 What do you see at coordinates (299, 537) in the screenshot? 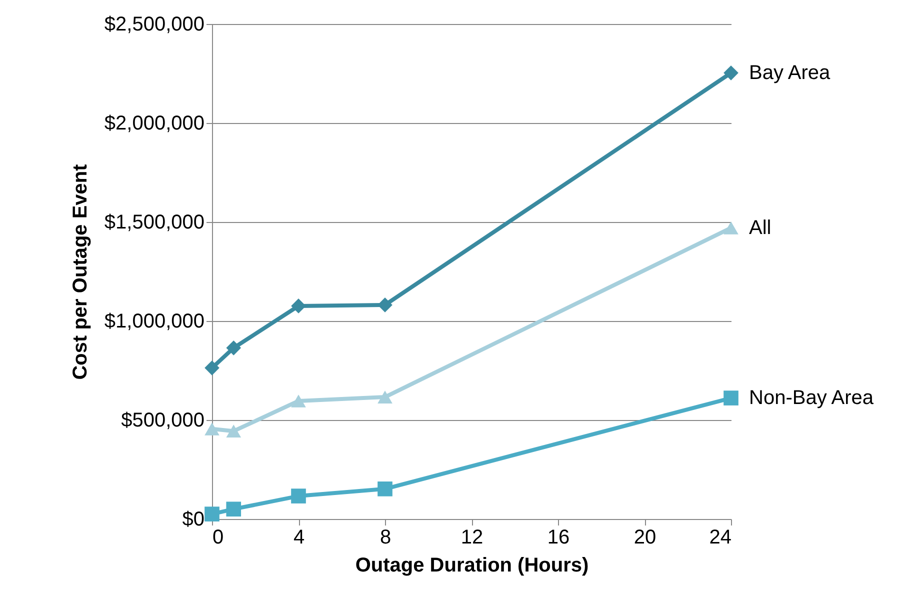
I see `x-tick-label: 4` at bounding box center [299, 537].